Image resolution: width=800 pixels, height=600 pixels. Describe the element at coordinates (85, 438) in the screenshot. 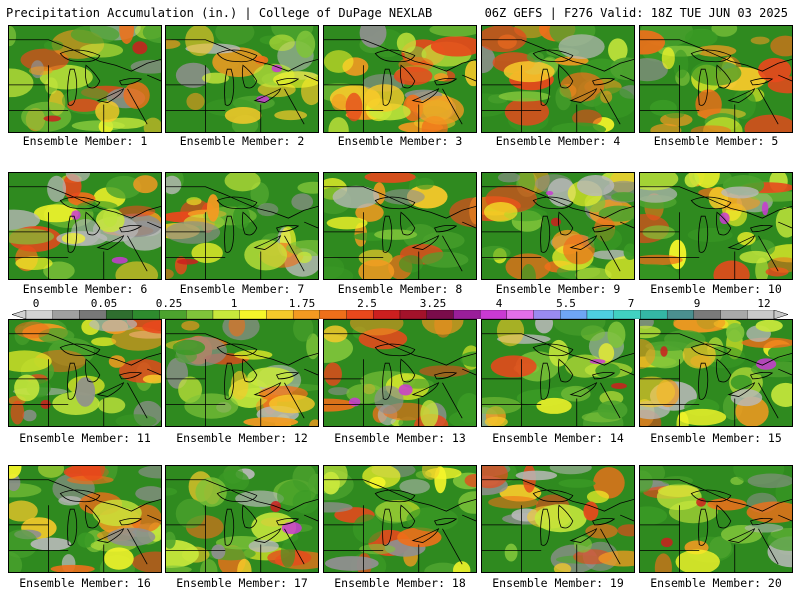

I see `ensemble-caption-11: Ensemble Member: 11` at that location.